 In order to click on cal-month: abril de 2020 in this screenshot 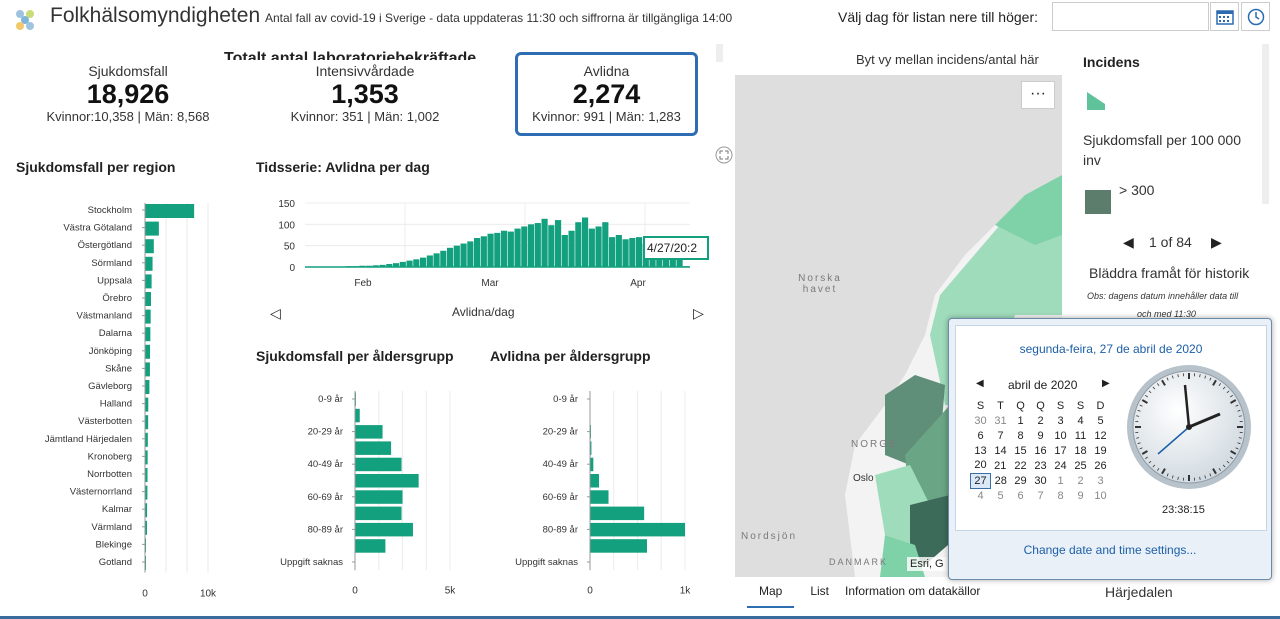, I will do `click(1043, 385)`.